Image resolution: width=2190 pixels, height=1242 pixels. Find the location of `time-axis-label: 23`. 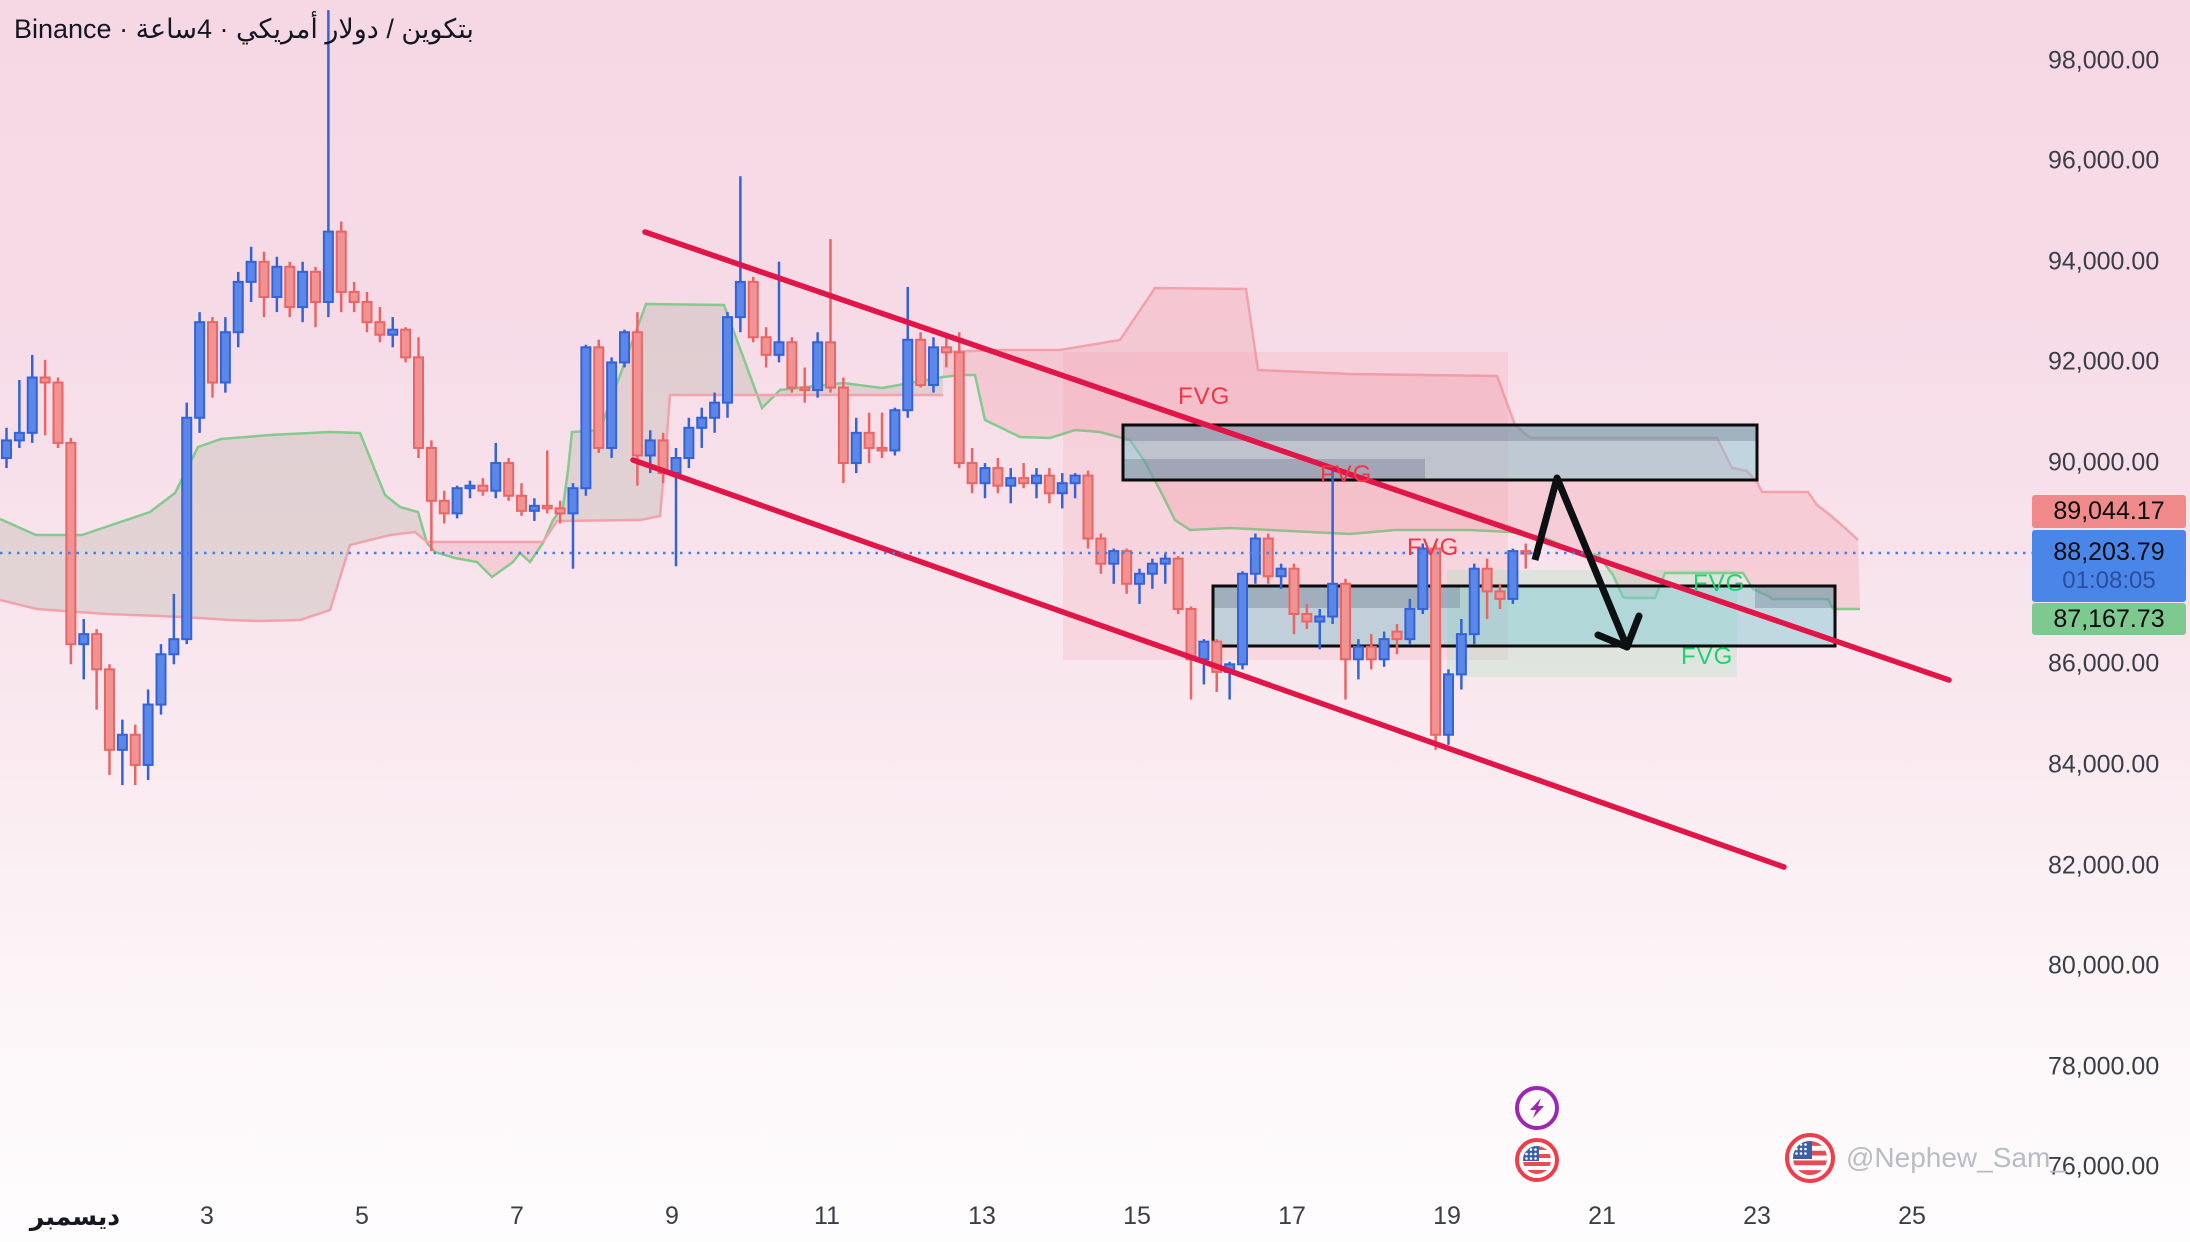

time-axis-label: 23 is located at coordinates (1757, 1216).